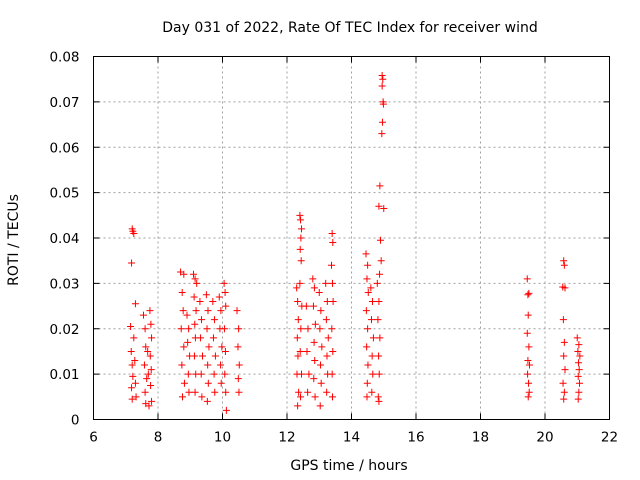  Describe the element at coordinates (14, 240) in the screenshot. I see `y-axis-label: ROTI / TECUs` at that location.